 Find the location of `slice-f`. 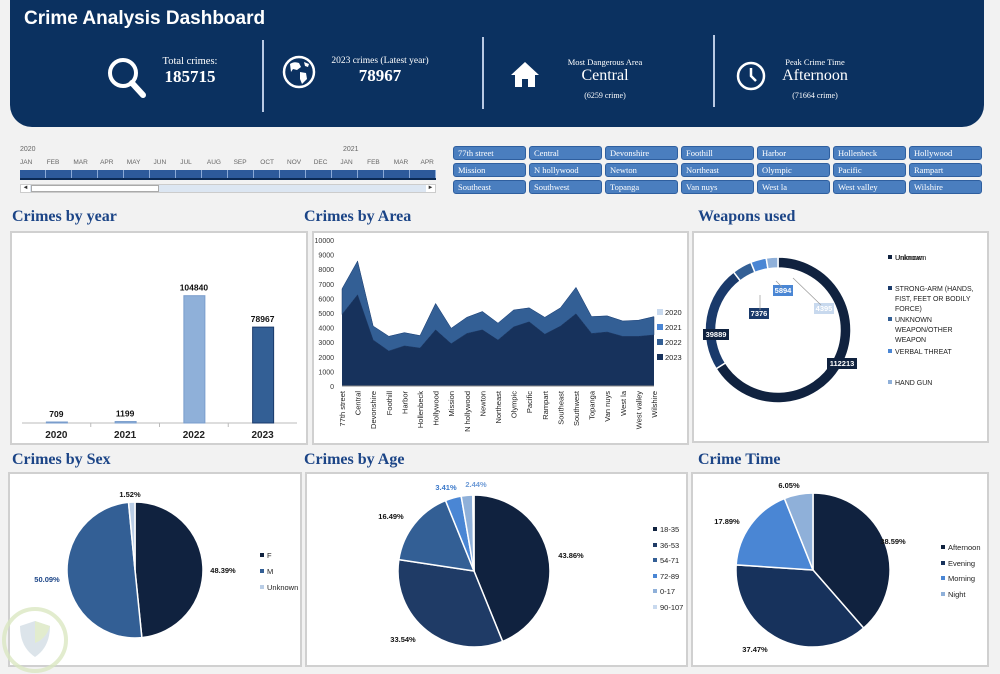

slice-f is located at coordinates (169, 570).